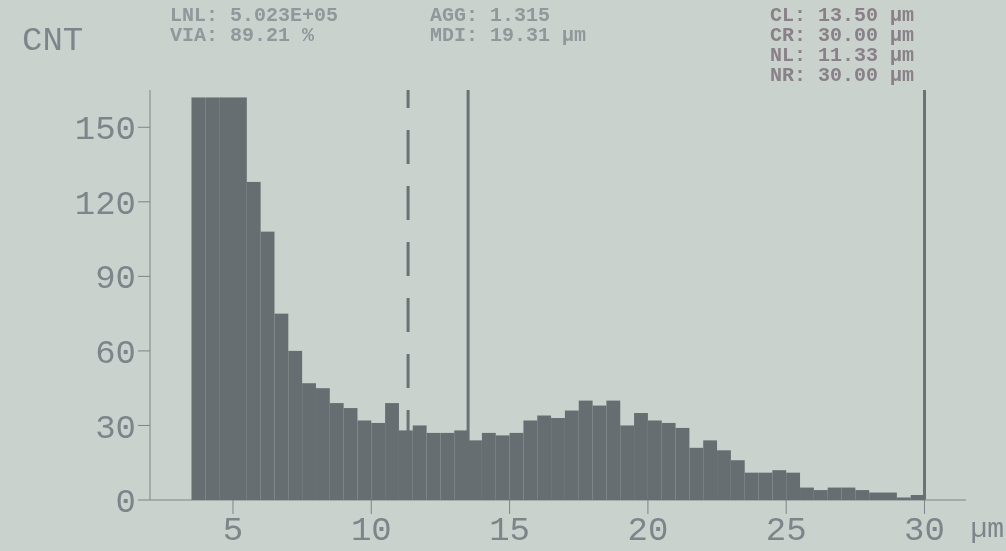  I want to click on x-axis-title: µm, so click(987, 529).